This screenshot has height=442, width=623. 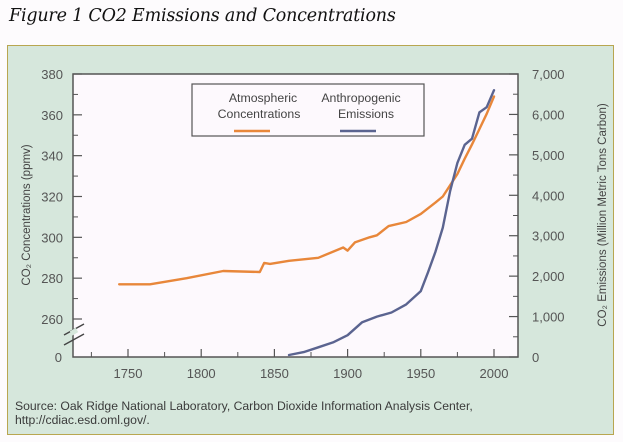 What do you see at coordinates (548, 114) in the screenshot?
I see `y2-tick-label: 6,000` at bounding box center [548, 114].